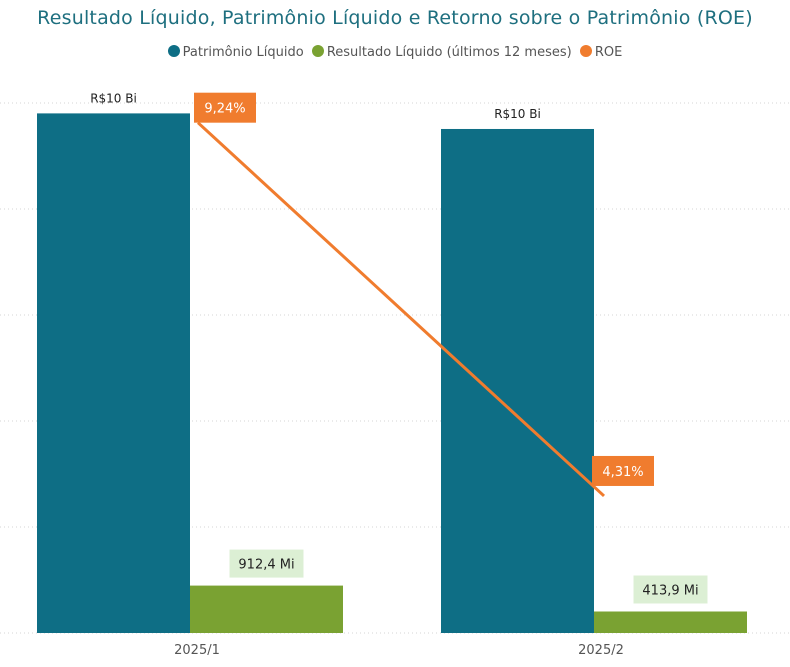  Describe the element at coordinates (601, 650) in the screenshot. I see `x-tick-label: 2025/2` at that location.